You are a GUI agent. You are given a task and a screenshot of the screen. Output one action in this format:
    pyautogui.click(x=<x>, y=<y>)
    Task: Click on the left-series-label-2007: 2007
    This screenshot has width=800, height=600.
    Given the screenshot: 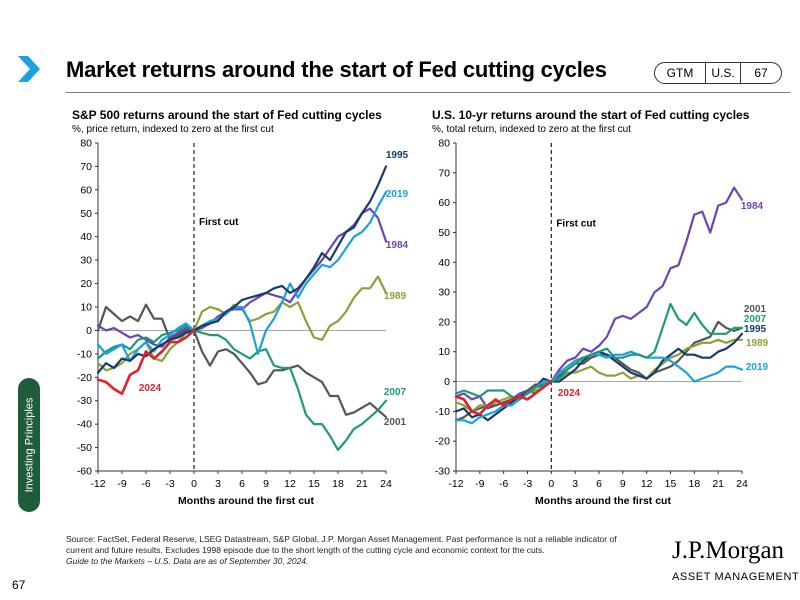 What is the action you would take?
    pyautogui.click(x=395, y=392)
    